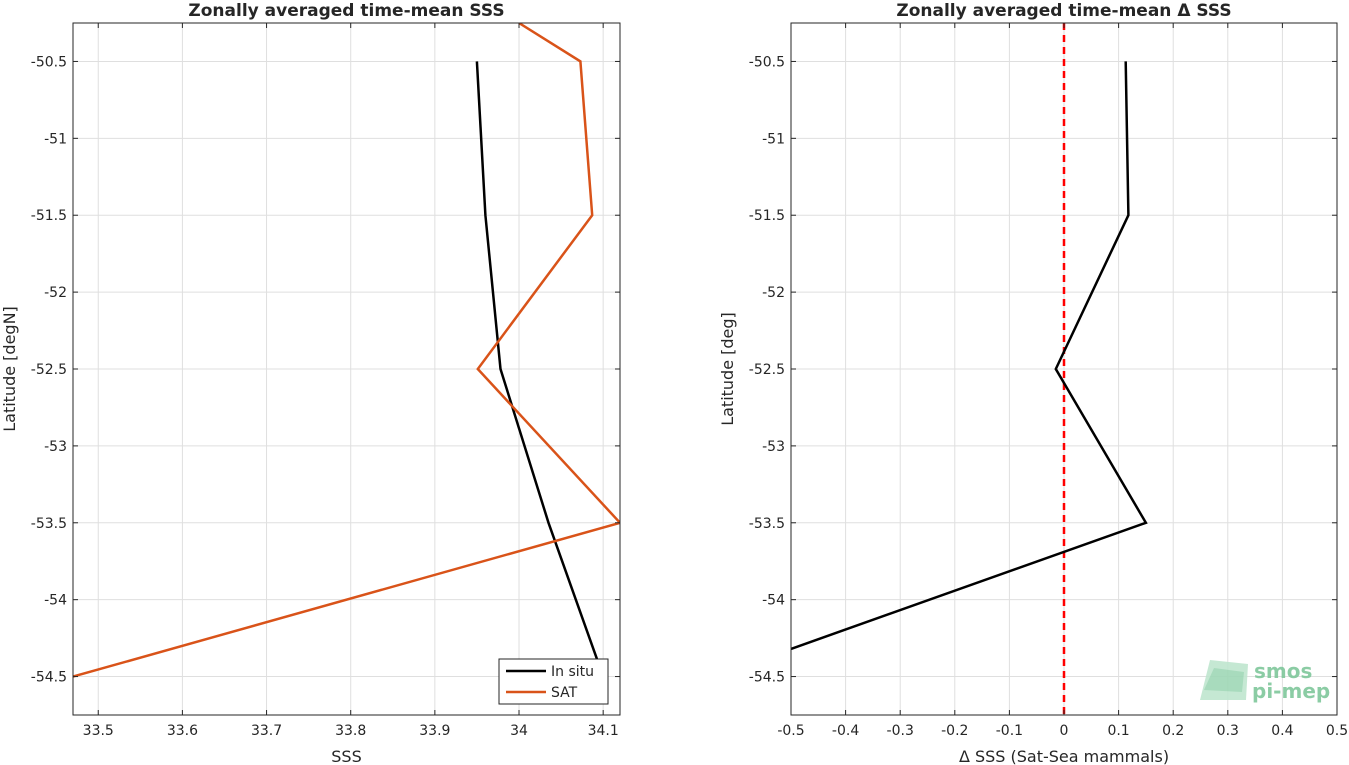 This screenshot has height=765, width=1349. What do you see at coordinates (603, 731) in the screenshot?
I see `x-tick-label: 34.1` at bounding box center [603, 731].